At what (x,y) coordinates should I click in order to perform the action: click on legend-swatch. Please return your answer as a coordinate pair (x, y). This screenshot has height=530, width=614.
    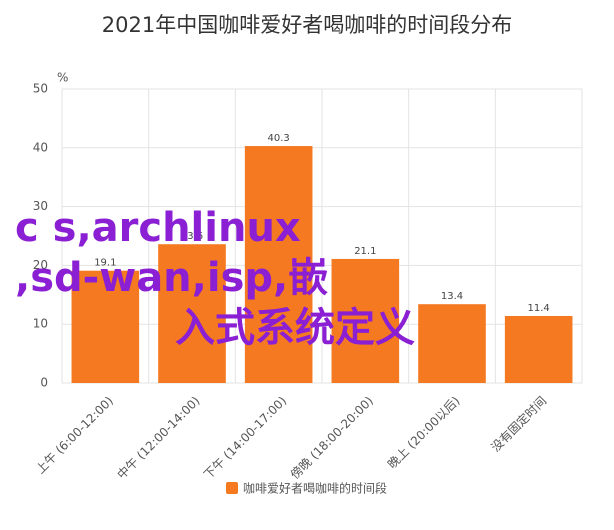
    Looking at the image, I should click on (232, 488).